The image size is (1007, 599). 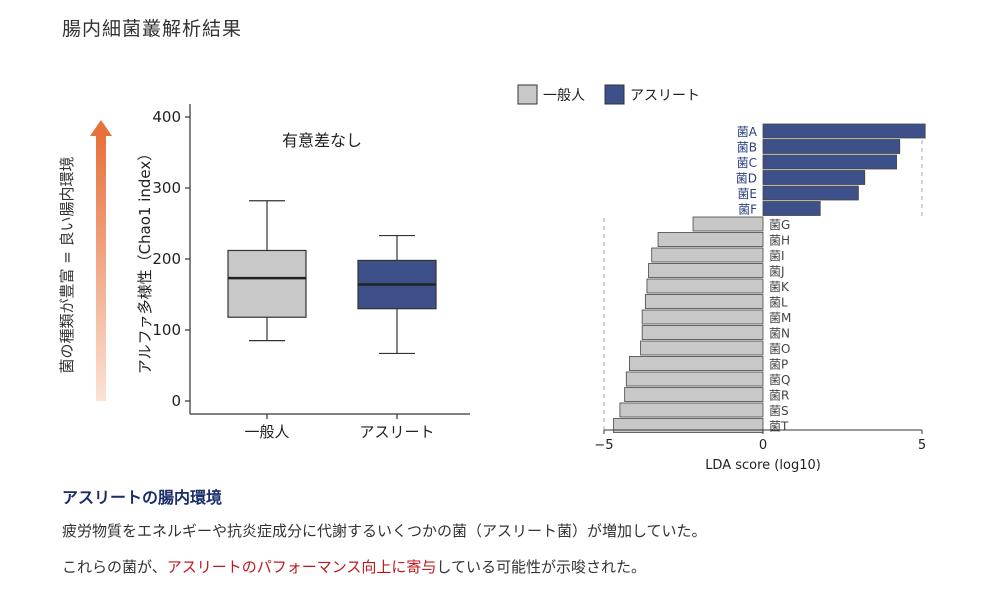 I want to click on y-axis-label: アルファ多様性（Chao1 index）, so click(x=145, y=260).